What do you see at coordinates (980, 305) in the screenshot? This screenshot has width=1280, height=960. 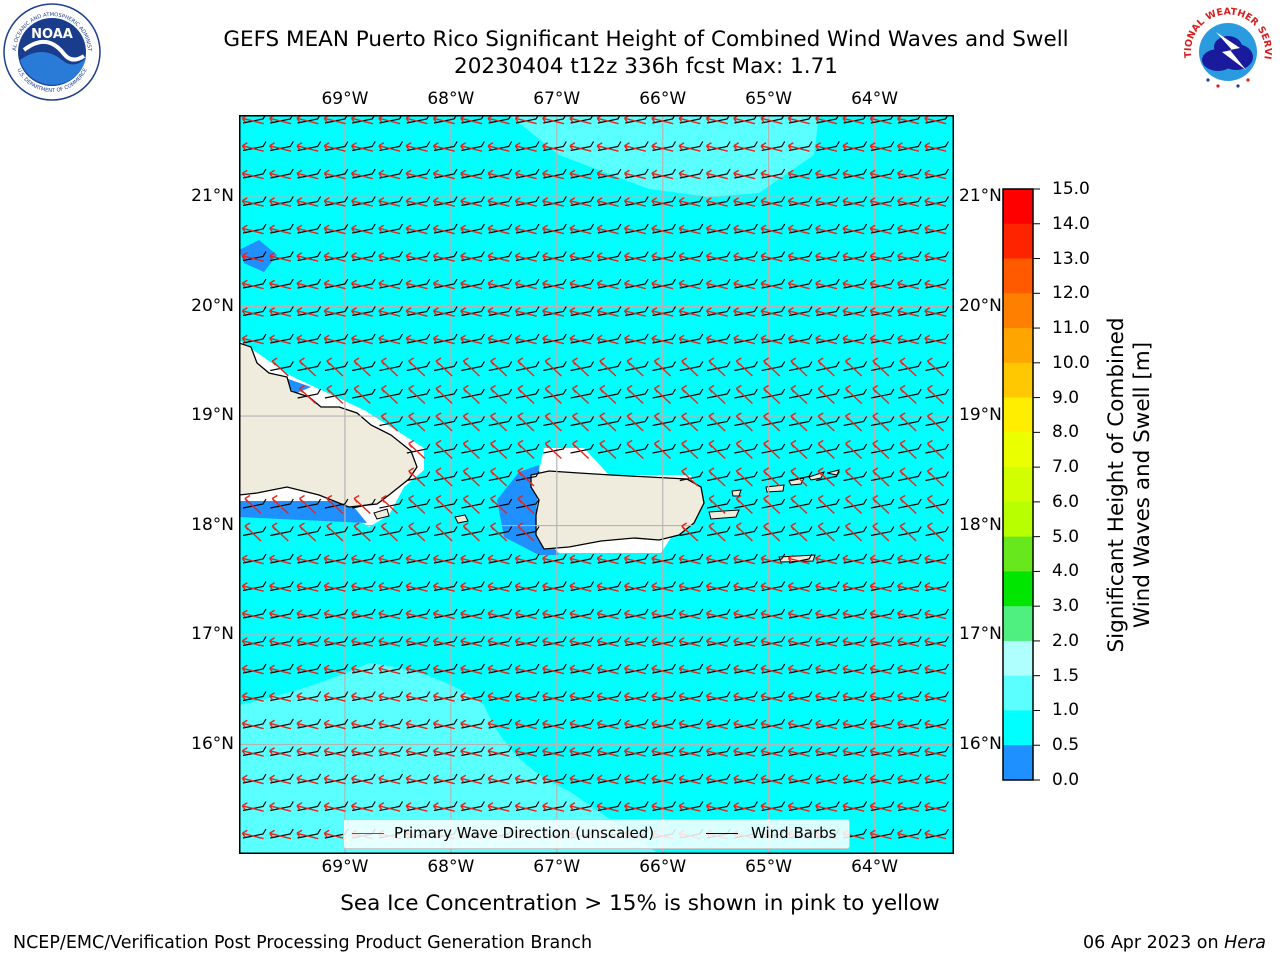 I see `lat-label-right: 20°N` at bounding box center [980, 305].